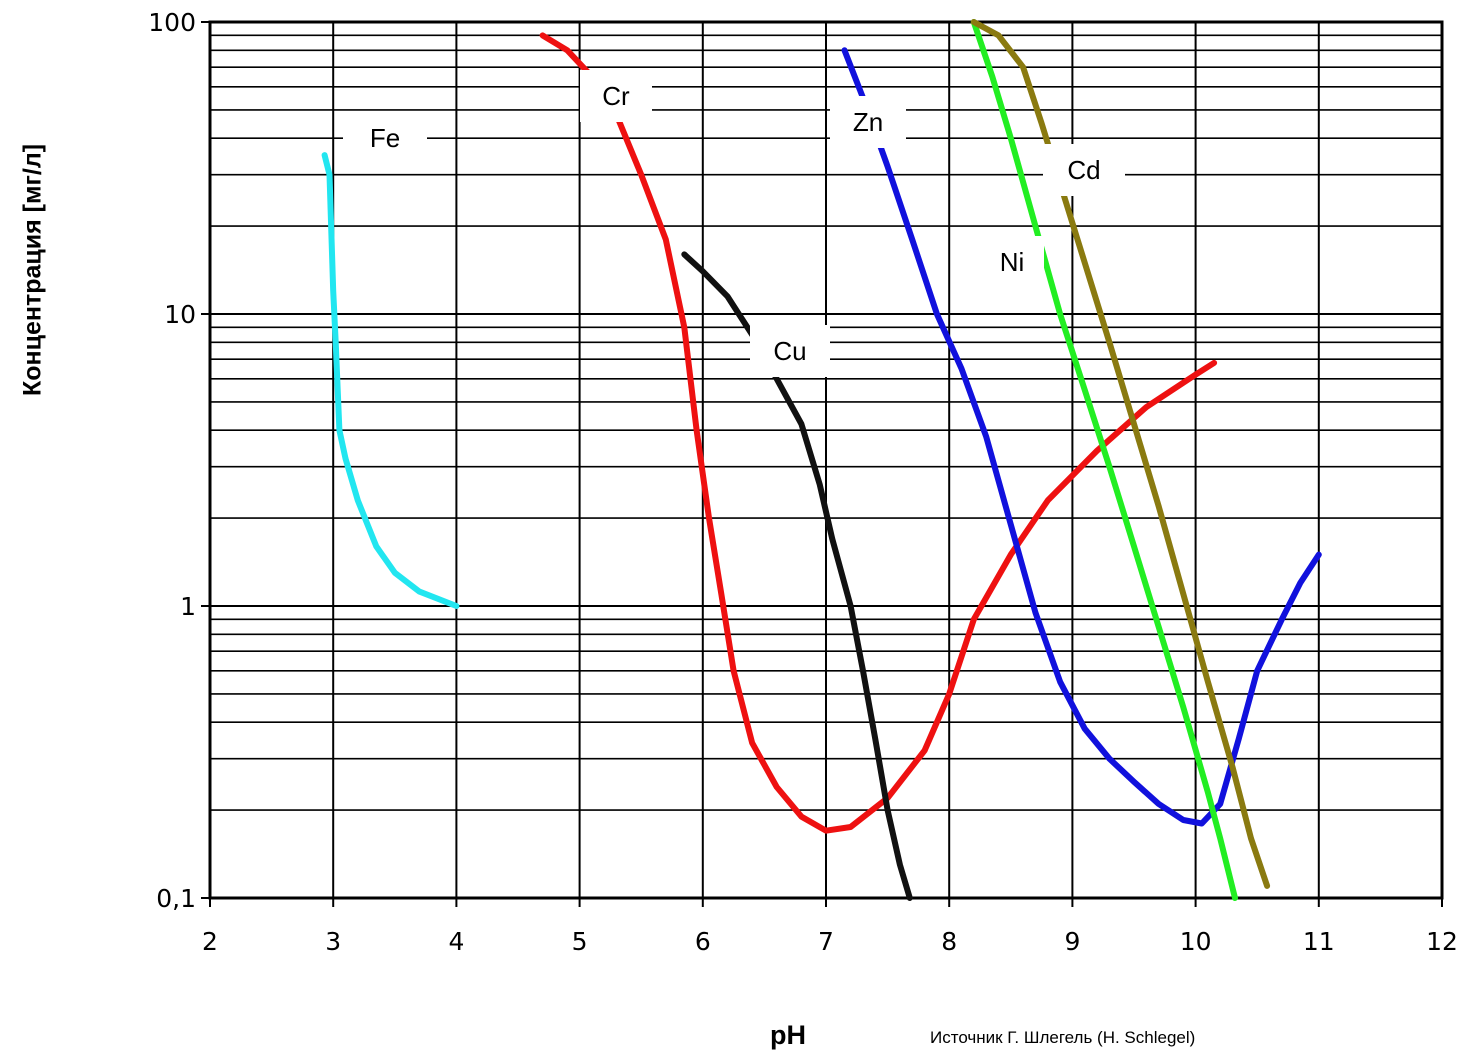 The width and height of the screenshot is (1461, 1062). Describe the element at coordinates (580, 941) in the screenshot. I see `x-tick-label: 5` at that location.